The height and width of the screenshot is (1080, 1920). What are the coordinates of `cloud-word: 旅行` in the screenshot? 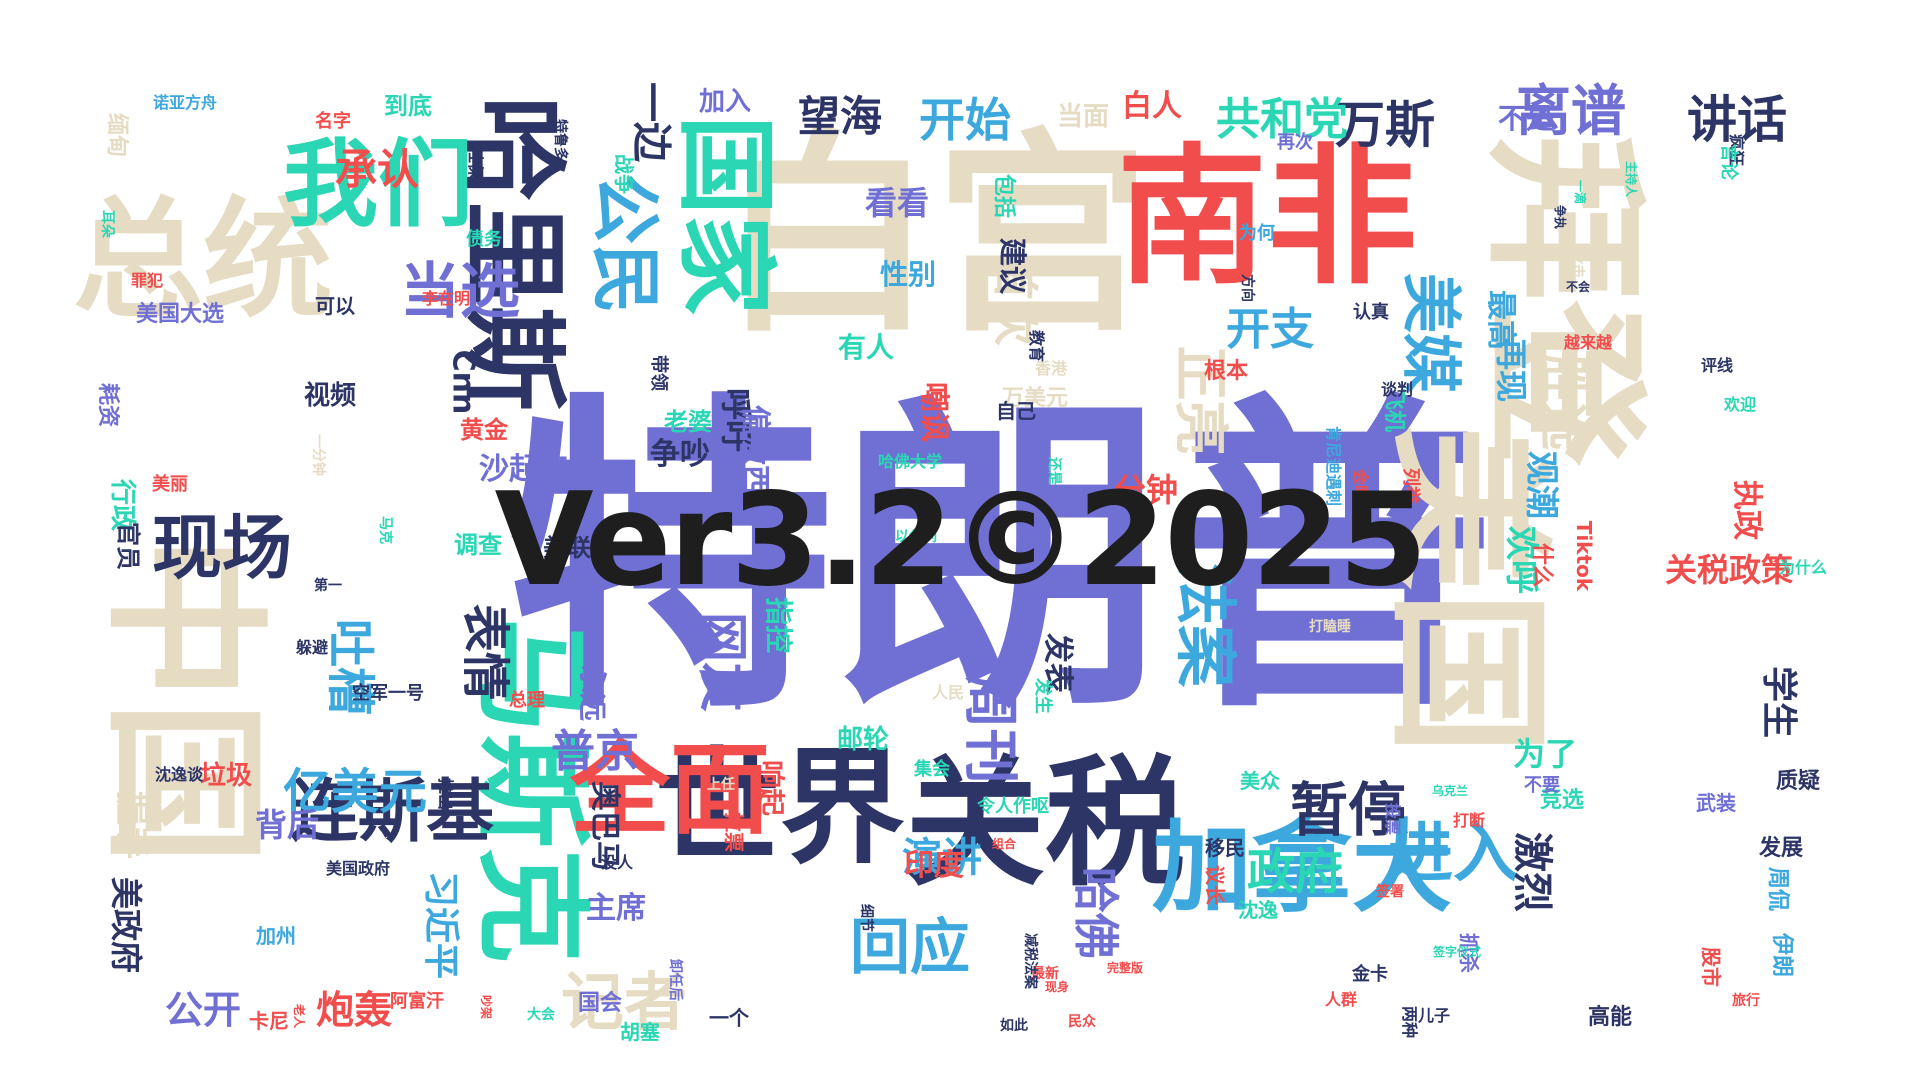 It's located at (1746, 1001).